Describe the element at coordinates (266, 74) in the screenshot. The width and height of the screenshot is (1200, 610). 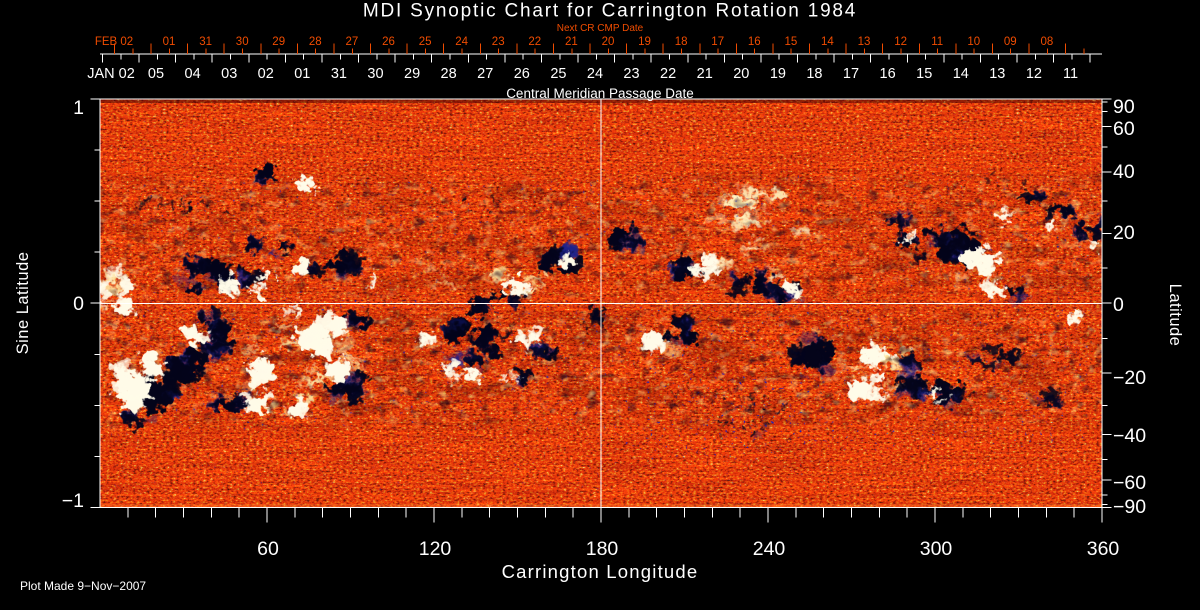
I see `svg-text: 02` at that location.